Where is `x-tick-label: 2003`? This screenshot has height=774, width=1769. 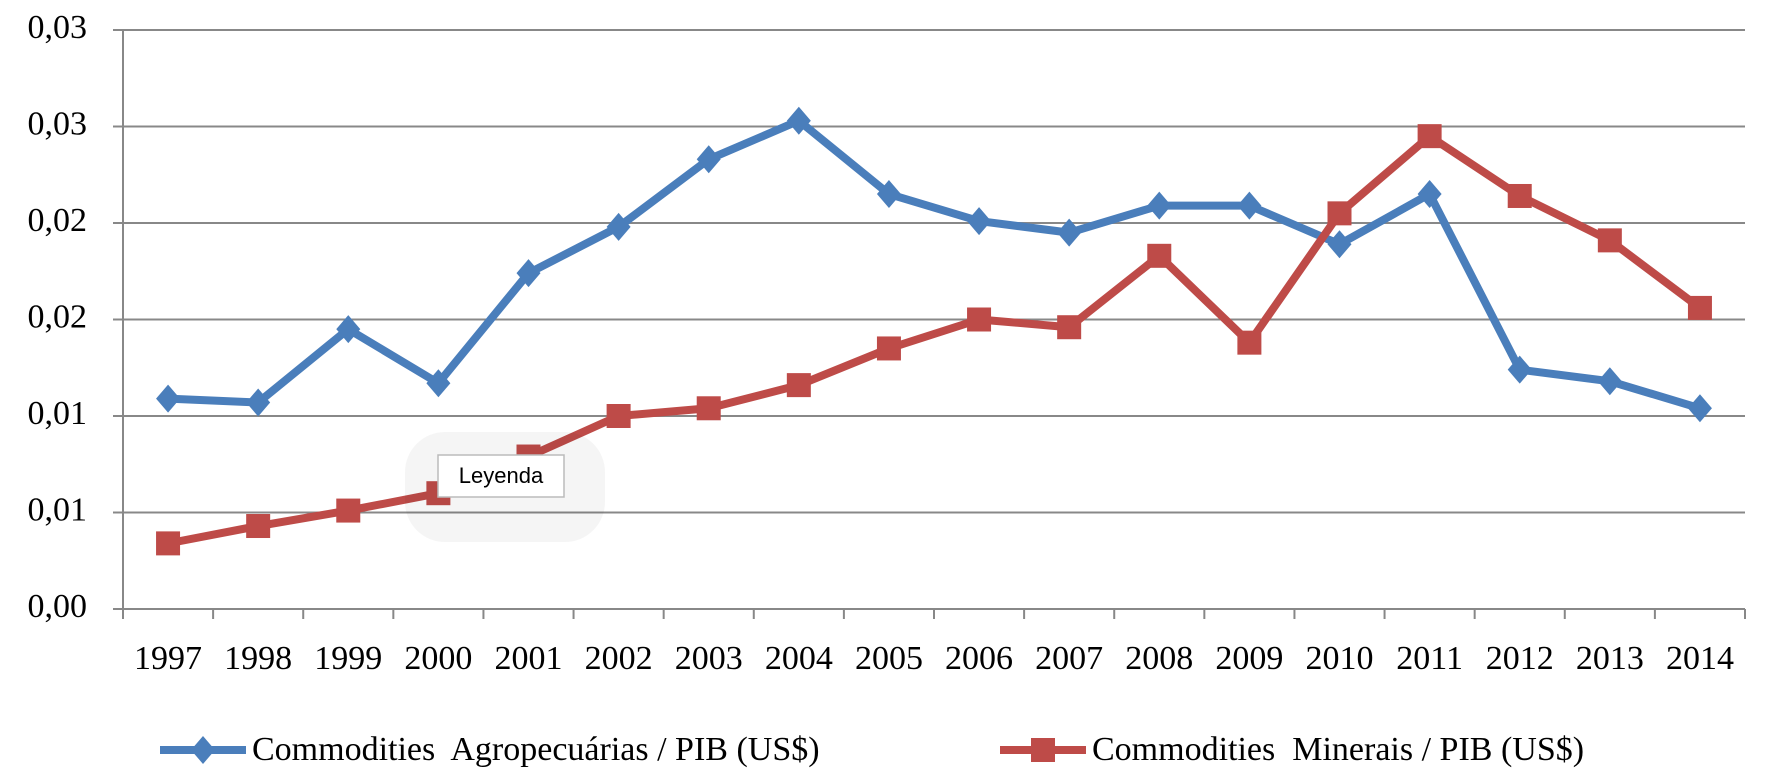
x-tick-label: 2003 is located at coordinates (709, 658).